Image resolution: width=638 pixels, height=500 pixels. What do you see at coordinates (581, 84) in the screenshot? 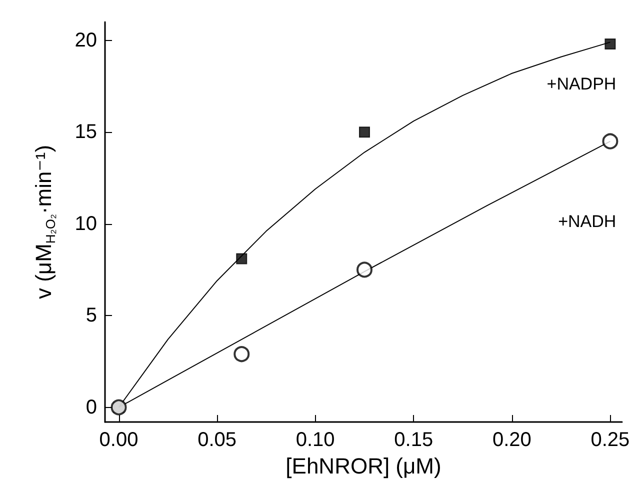
I see `annotation: +NADPH` at bounding box center [581, 84].